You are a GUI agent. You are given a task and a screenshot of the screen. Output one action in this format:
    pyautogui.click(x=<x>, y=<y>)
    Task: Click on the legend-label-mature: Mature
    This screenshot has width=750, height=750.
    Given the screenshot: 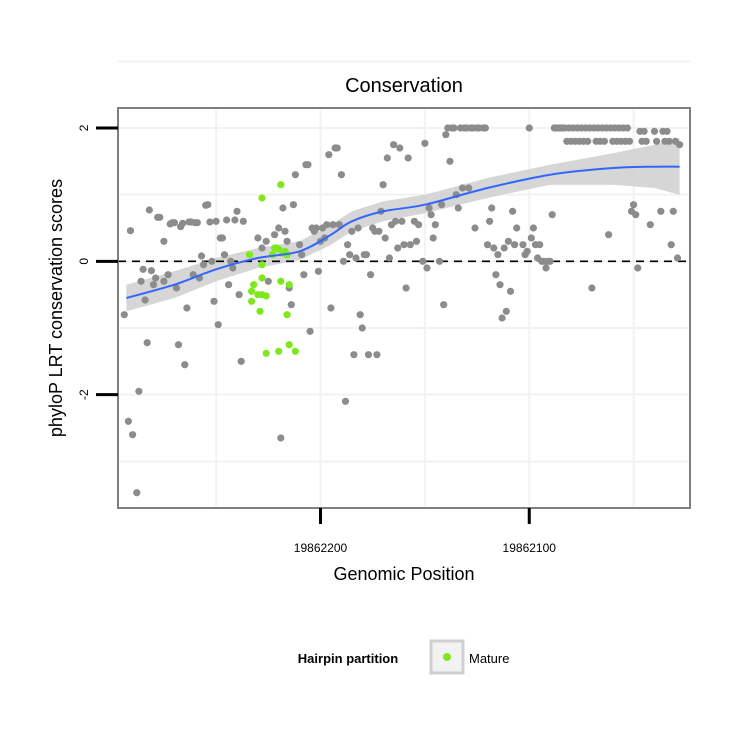 What is the action you would take?
    pyautogui.click(x=489, y=658)
    